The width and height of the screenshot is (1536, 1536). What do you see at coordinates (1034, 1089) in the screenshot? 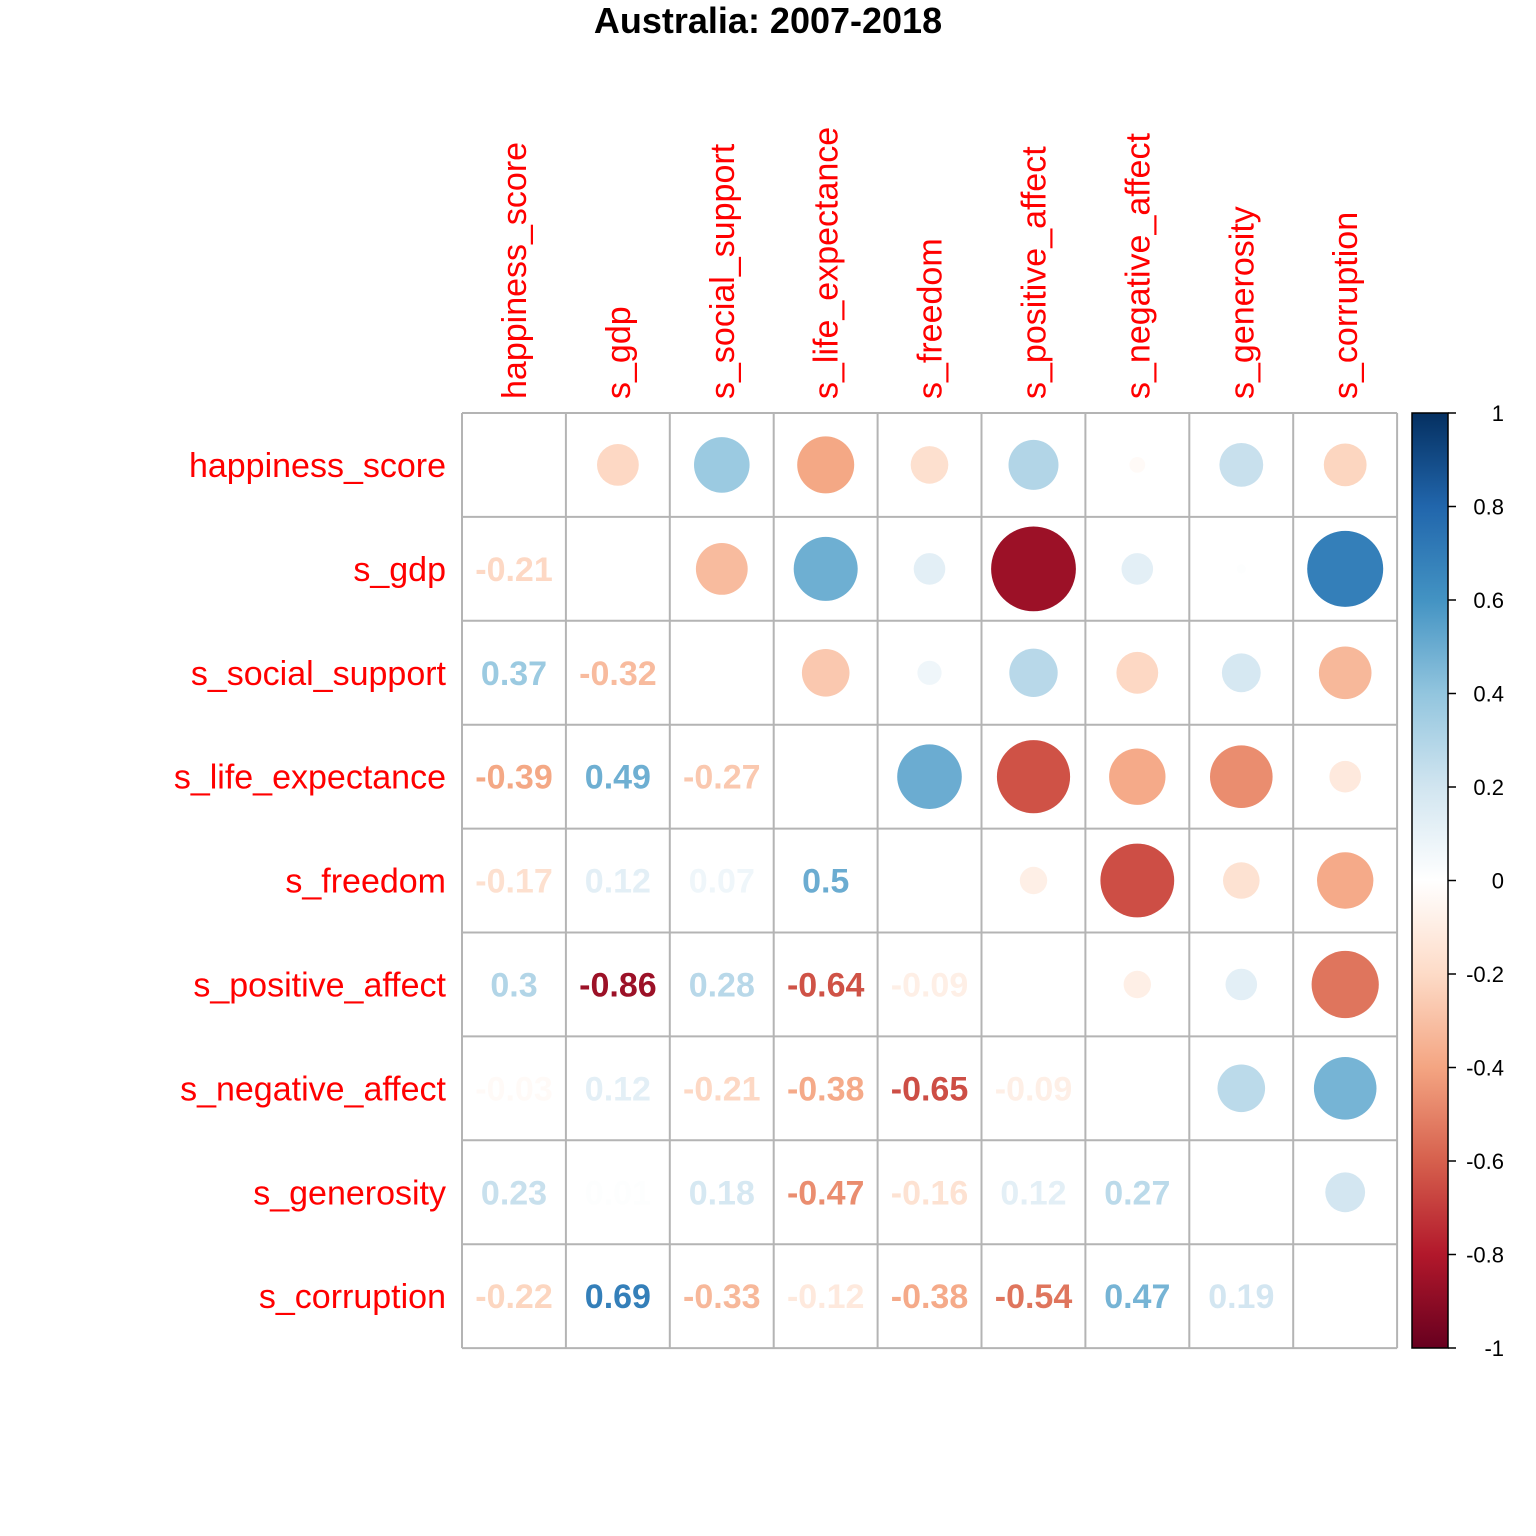
I see `corr-value-s_negative_affect-s_positive_affect: -0.09` at bounding box center [1034, 1089].